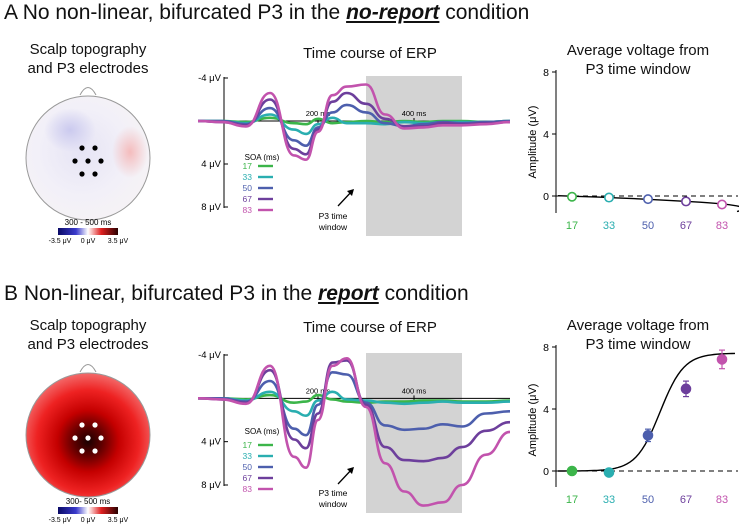 The width and height of the screenshot is (739, 526). What do you see at coordinates (88, 335) in the screenshot?
I see `panel-b-topo-title: Scalp topography and P3 electrodes` at bounding box center [88, 335].